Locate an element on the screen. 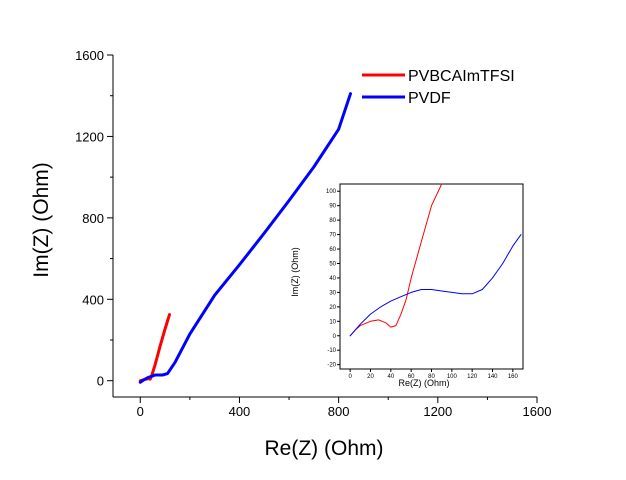 The width and height of the screenshot is (626, 480). y-tick-label: -20 is located at coordinates (331, 366).